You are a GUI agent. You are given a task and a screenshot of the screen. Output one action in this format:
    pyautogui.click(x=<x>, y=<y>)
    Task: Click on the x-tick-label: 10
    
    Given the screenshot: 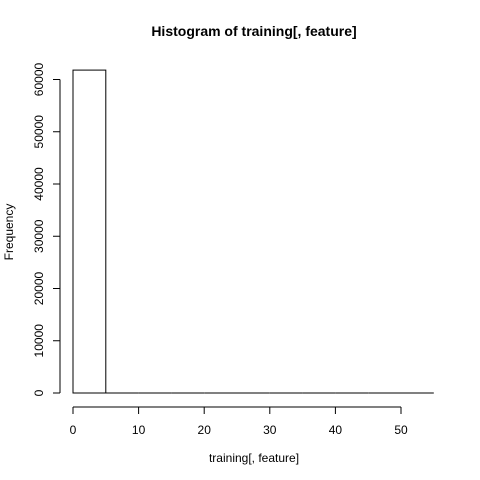 What is the action you would take?
    pyautogui.click(x=139, y=430)
    